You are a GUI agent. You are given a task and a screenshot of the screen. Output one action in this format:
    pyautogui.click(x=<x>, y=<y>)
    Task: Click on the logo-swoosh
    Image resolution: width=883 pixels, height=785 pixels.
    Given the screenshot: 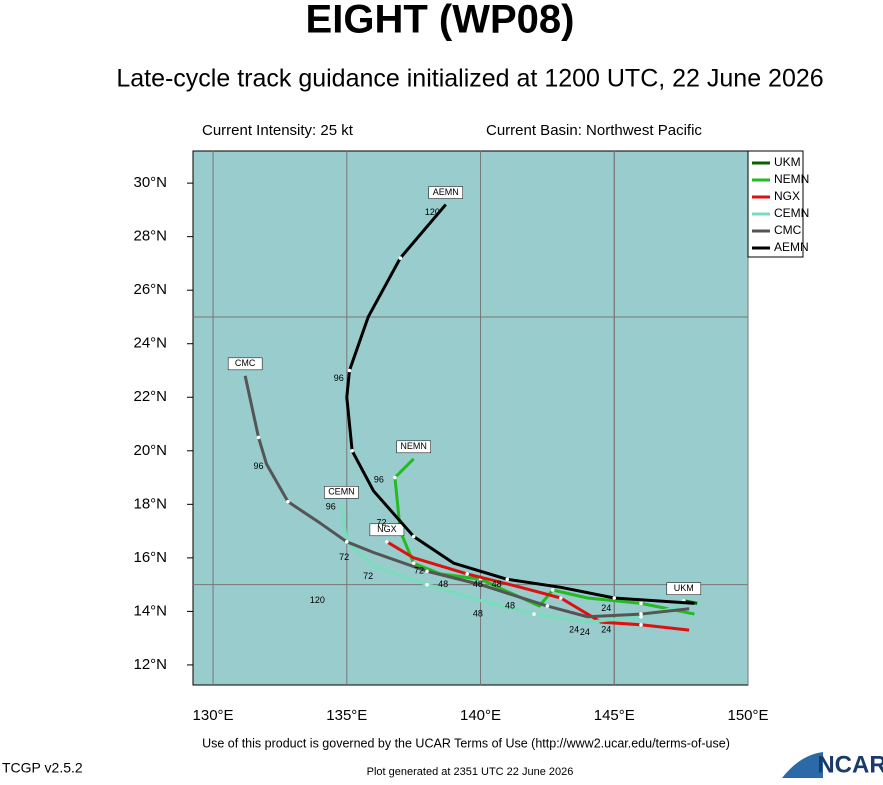 What is the action you would take?
    pyautogui.click(x=802, y=765)
    